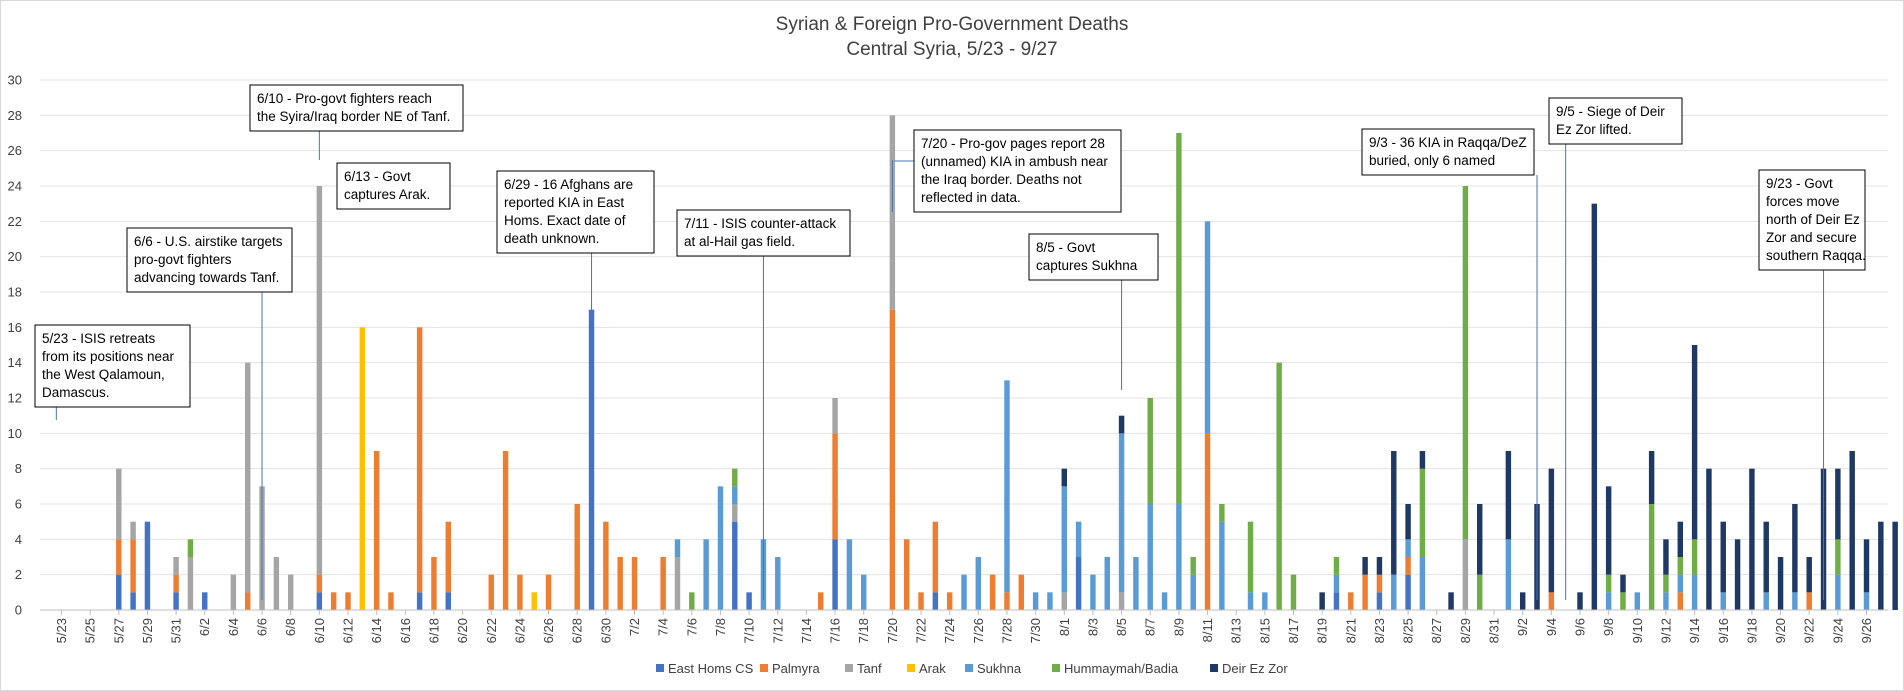 This screenshot has width=1904, height=691. What do you see at coordinates (1799, 183) in the screenshot?
I see `annotation-text: 9/23 - Govt` at bounding box center [1799, 183].